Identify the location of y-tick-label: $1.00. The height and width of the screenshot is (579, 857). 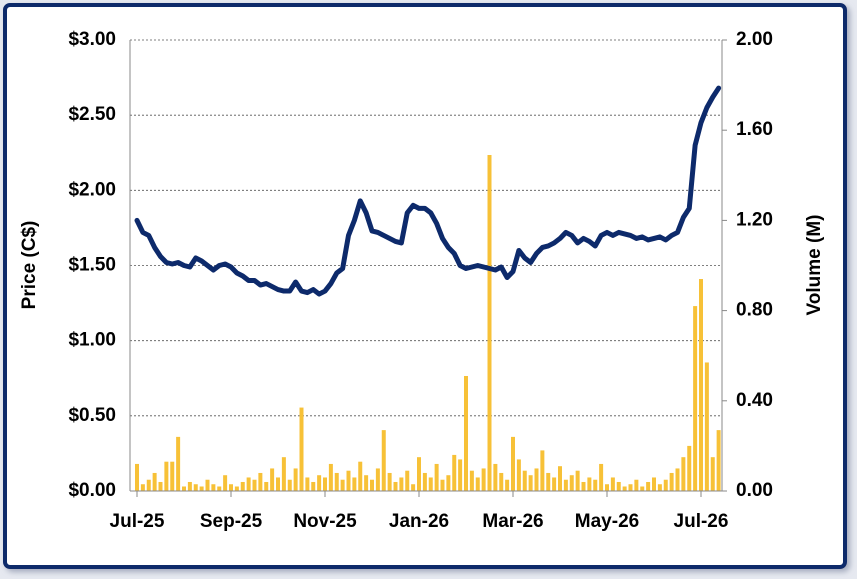
(92, 340).